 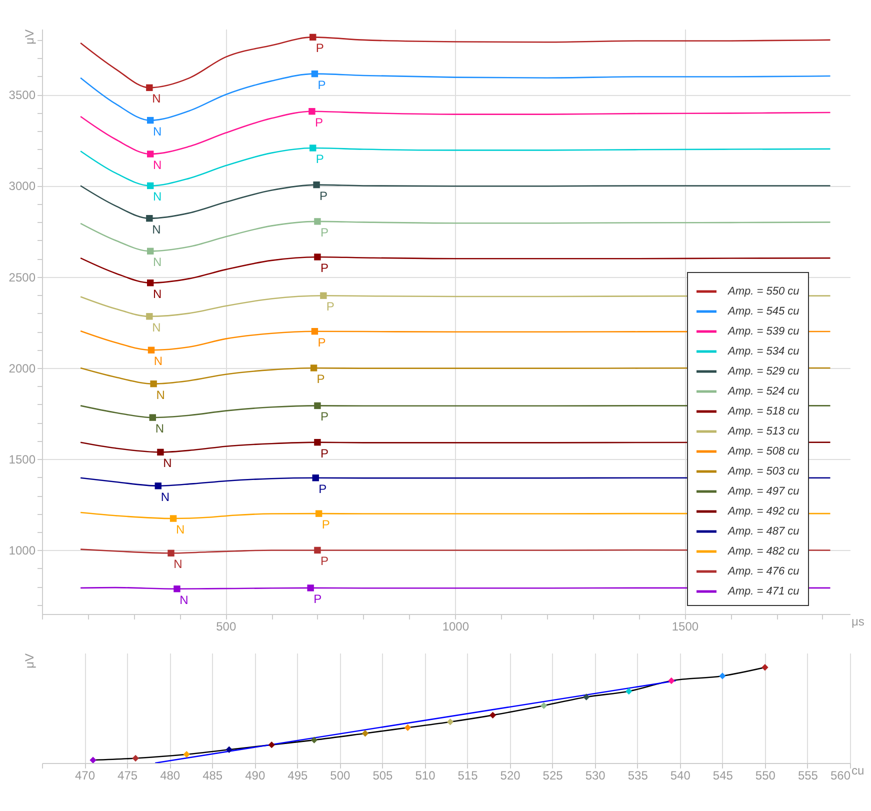 I want to click on x-axis-title: cu, so click(x=858, y=771).